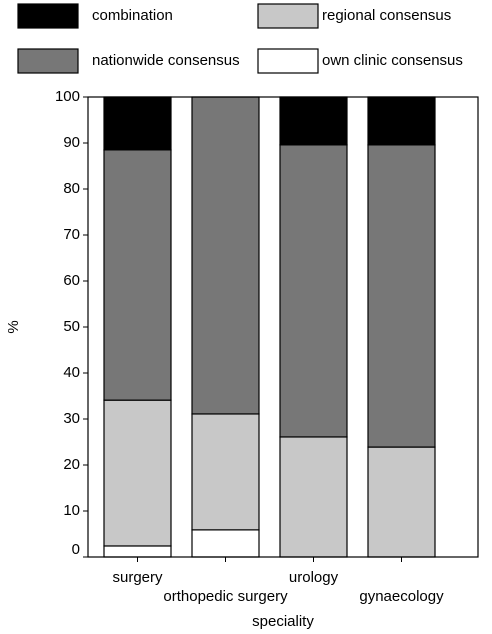 Image resolution: width=492 pixels, height=634 pixels. I want to click on x-tick-label: orthopedic surgery, so click(225, 596).